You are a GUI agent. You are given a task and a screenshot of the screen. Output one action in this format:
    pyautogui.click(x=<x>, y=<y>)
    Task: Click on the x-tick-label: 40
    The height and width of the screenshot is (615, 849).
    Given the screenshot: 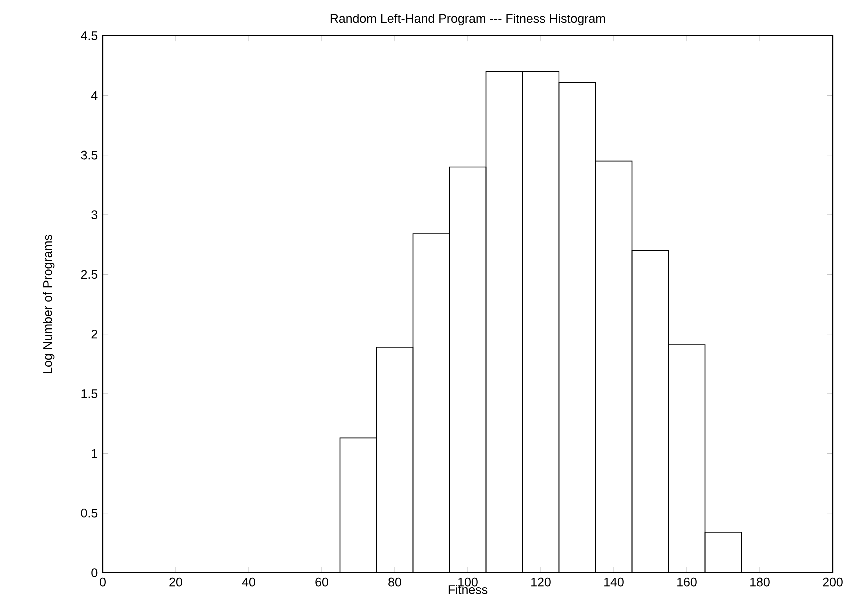 What is the action you would take?
    pyautogui.click(x=249, y=582)
    